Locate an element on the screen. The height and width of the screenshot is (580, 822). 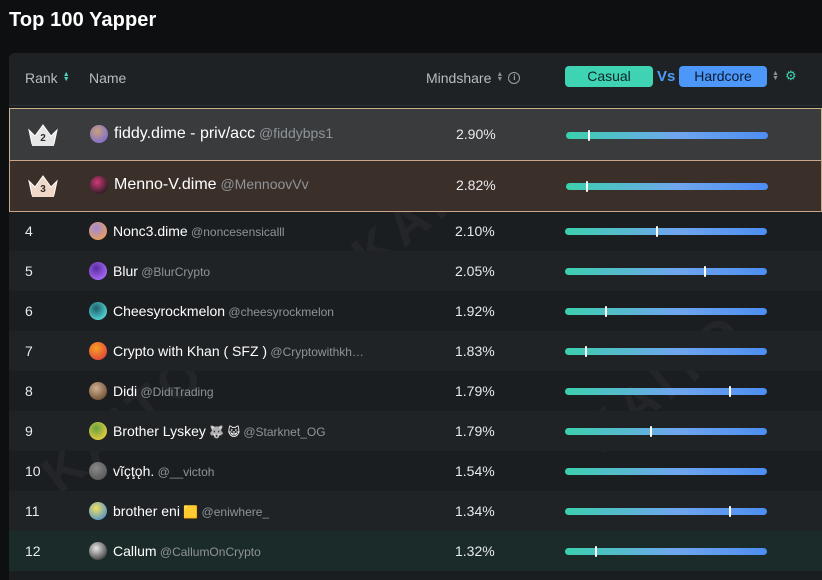
user-name: fiddy.dime - priv/acc @fiddybps1 is located at coordinates (223, 134).